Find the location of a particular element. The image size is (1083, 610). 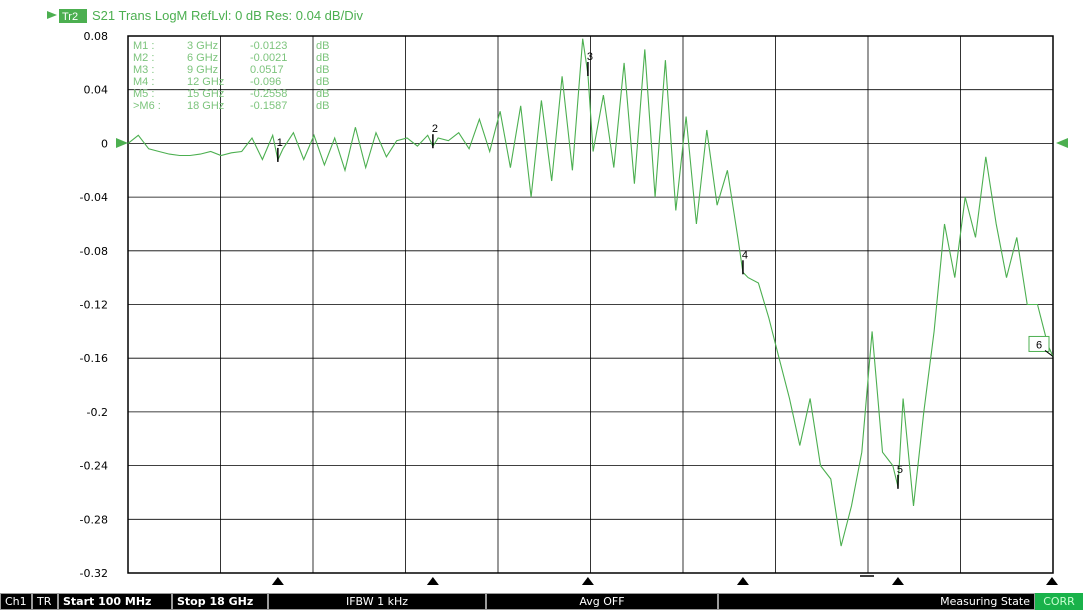

marker-readout-freq: 6 GHz is located at coordinates (202, 58).